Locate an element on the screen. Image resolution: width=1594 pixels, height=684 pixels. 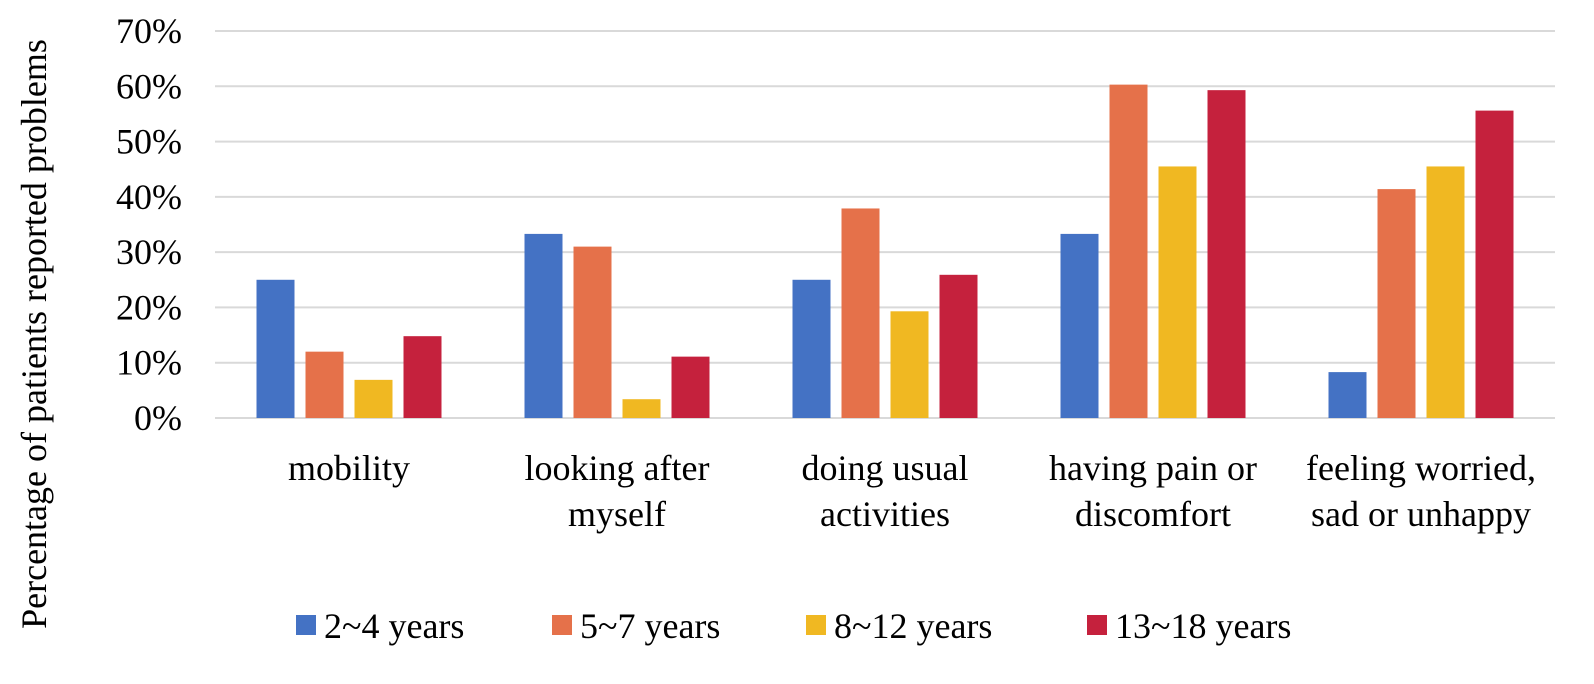
x-category-label: feeling worried, is located at coordinates (1421, 468).